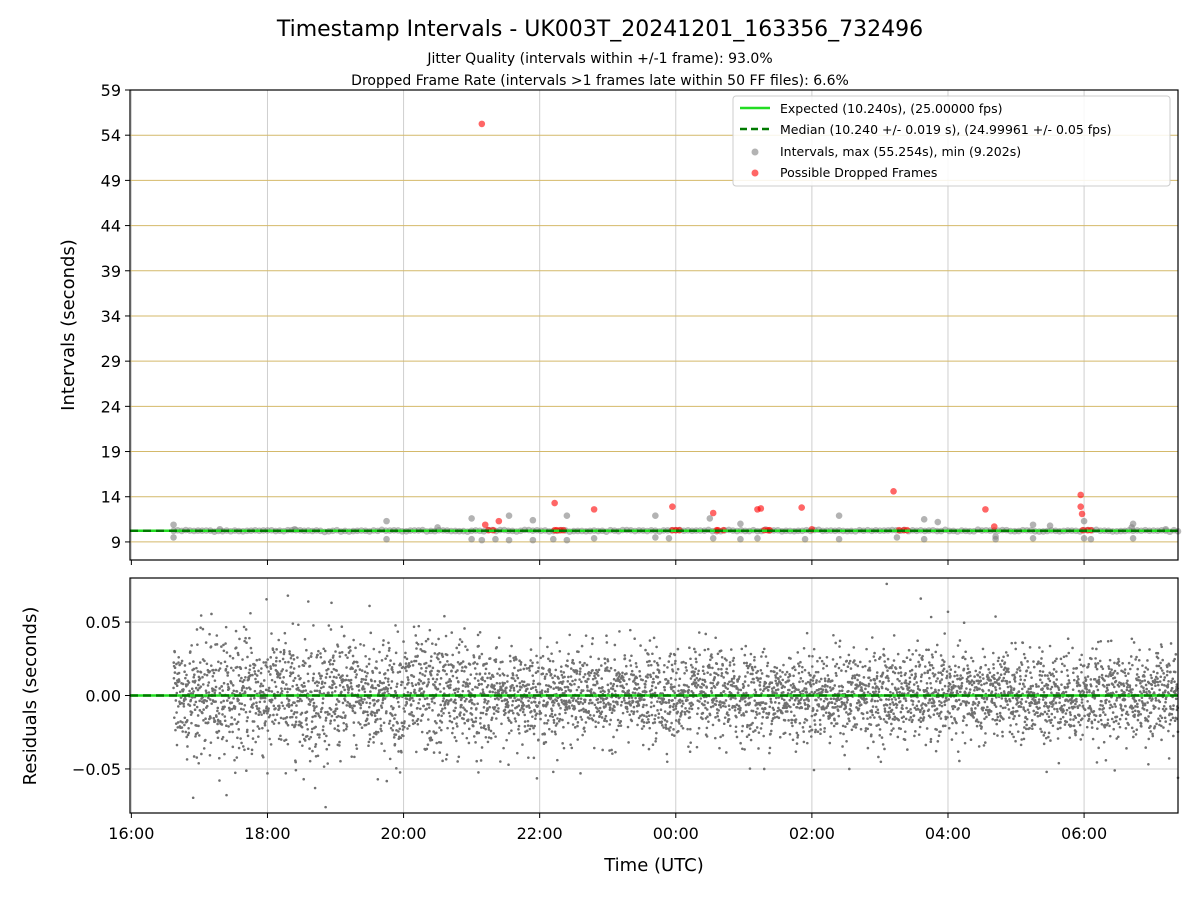  Describe the element at coordinates (893, 491) in the screenshot. I see `dropped-frame-point` at that location.